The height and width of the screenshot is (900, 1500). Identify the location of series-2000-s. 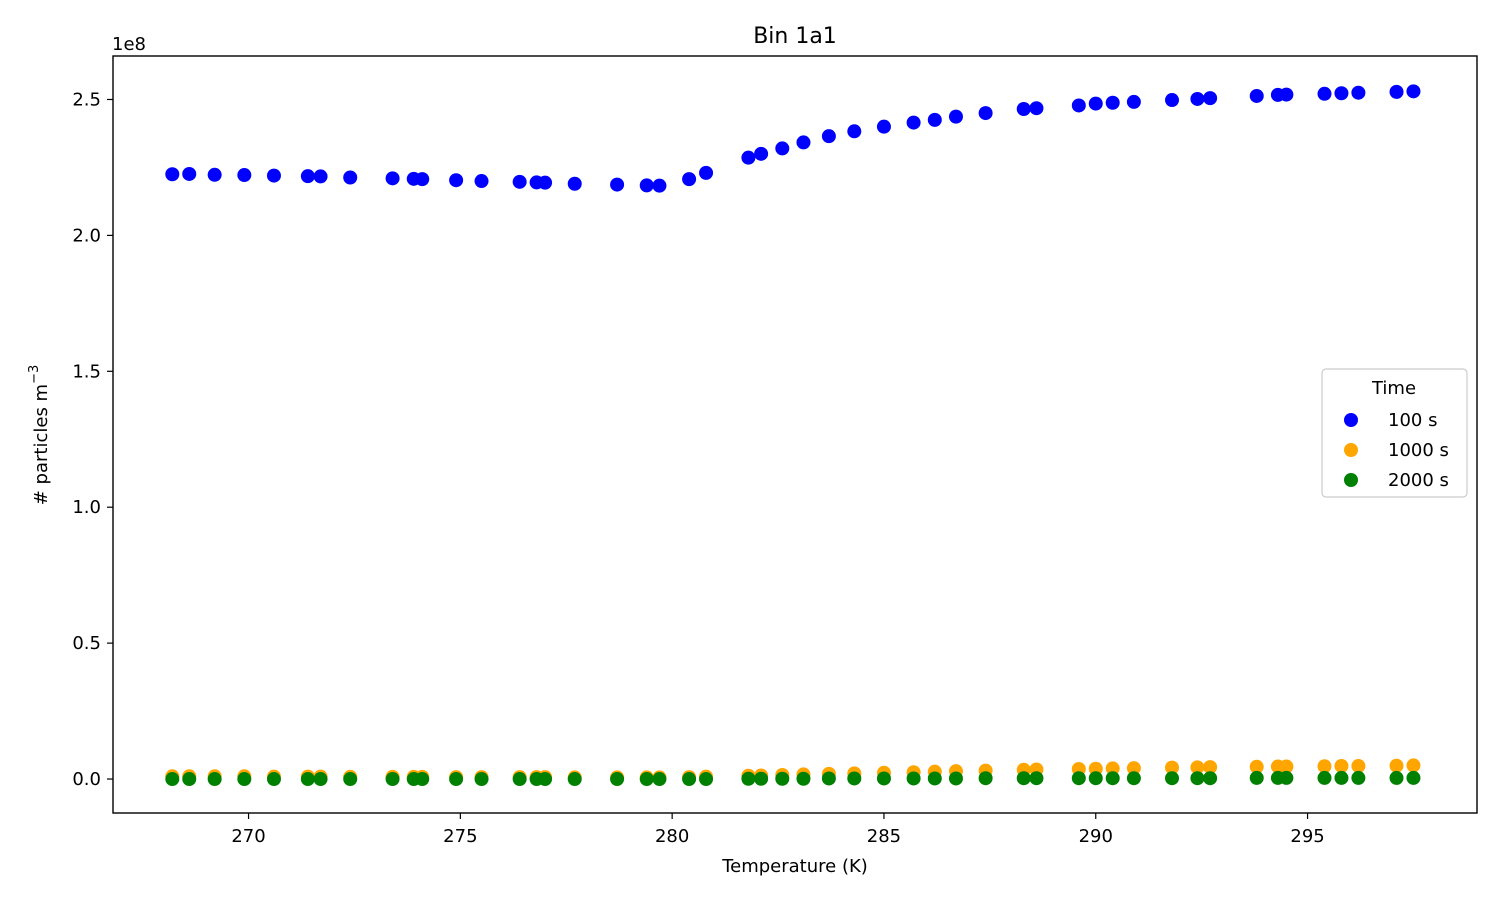
(793, 778).